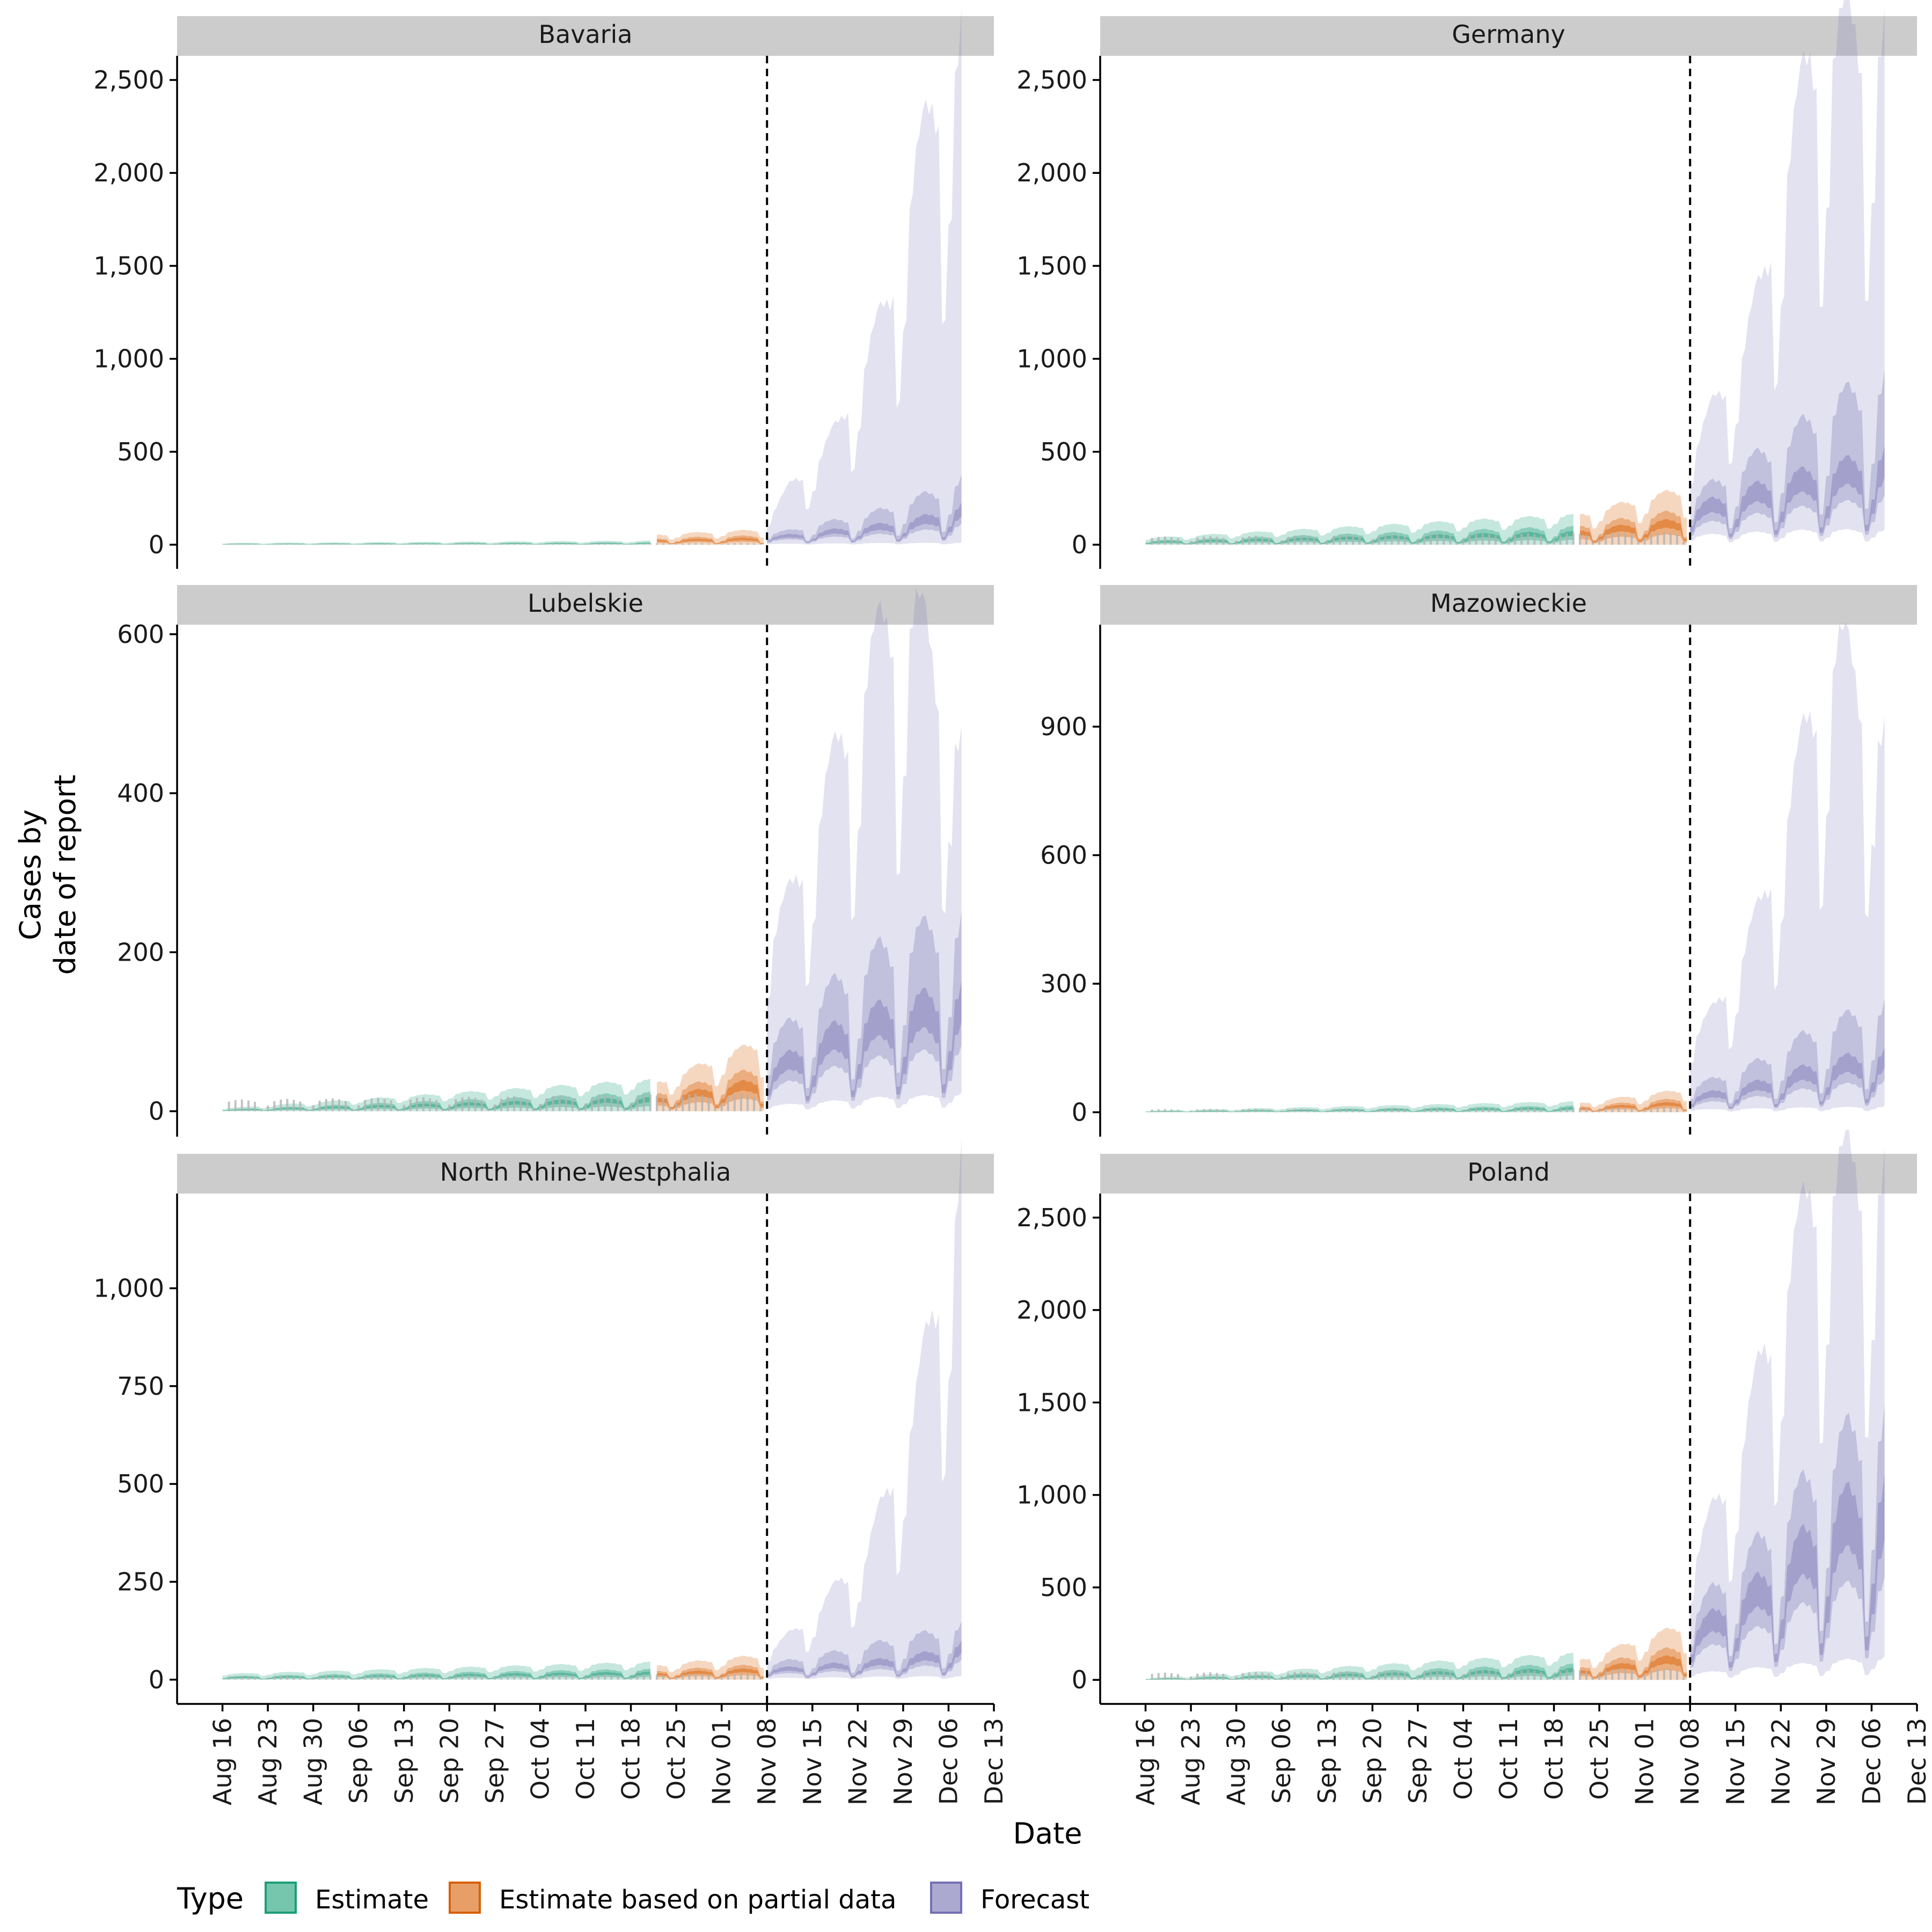 This screenshot has width=1932, height=1932. Describe the element at coordinates (404, 1761) in the screenshot. I see `x-tick-label: Sep 13` at that location.